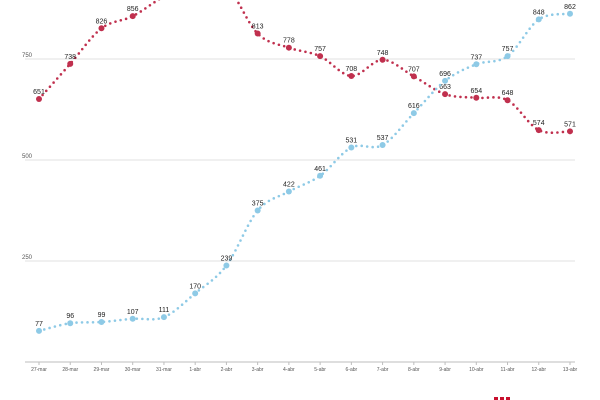 This screenshot has height=400, width=600. I want to click on data-label: 574, so click(539, 123).